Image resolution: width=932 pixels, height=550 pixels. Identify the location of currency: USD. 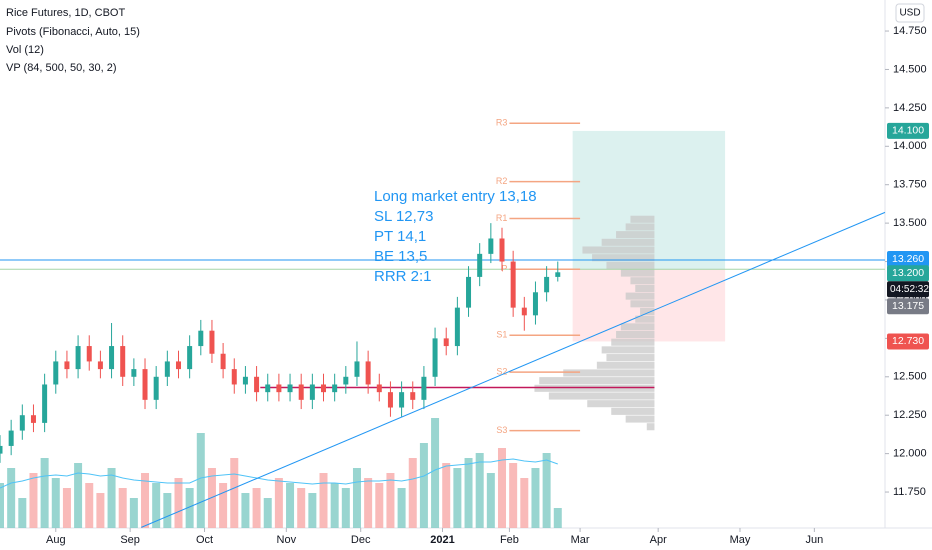
(909, 13).